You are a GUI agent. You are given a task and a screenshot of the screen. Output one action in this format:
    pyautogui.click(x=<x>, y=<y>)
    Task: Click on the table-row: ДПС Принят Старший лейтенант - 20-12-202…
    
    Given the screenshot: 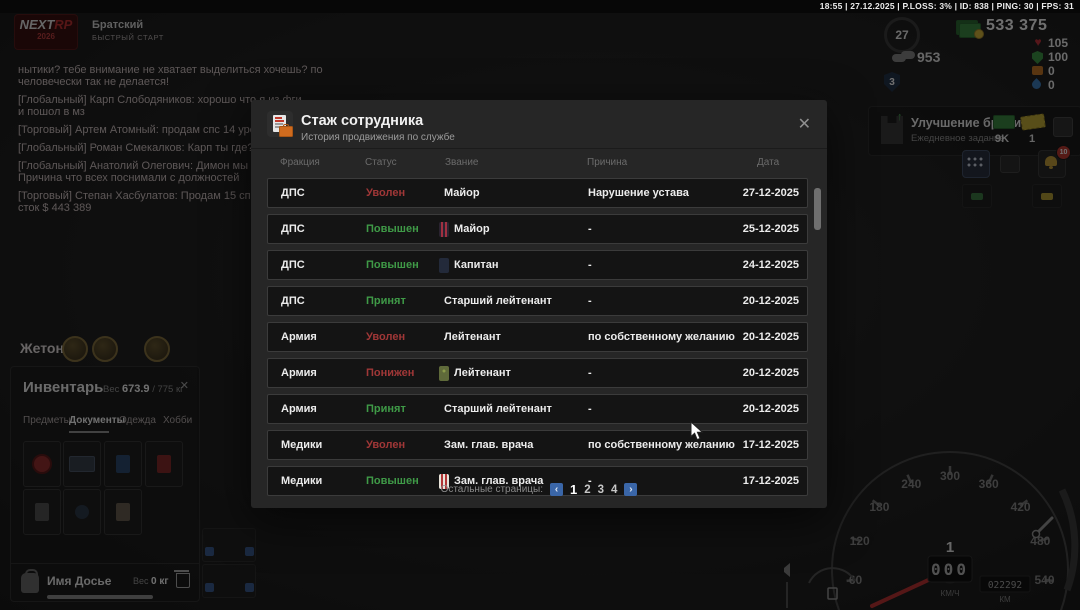 What is the action you would take?
    pyautogui.click(x=537, y=301)
    